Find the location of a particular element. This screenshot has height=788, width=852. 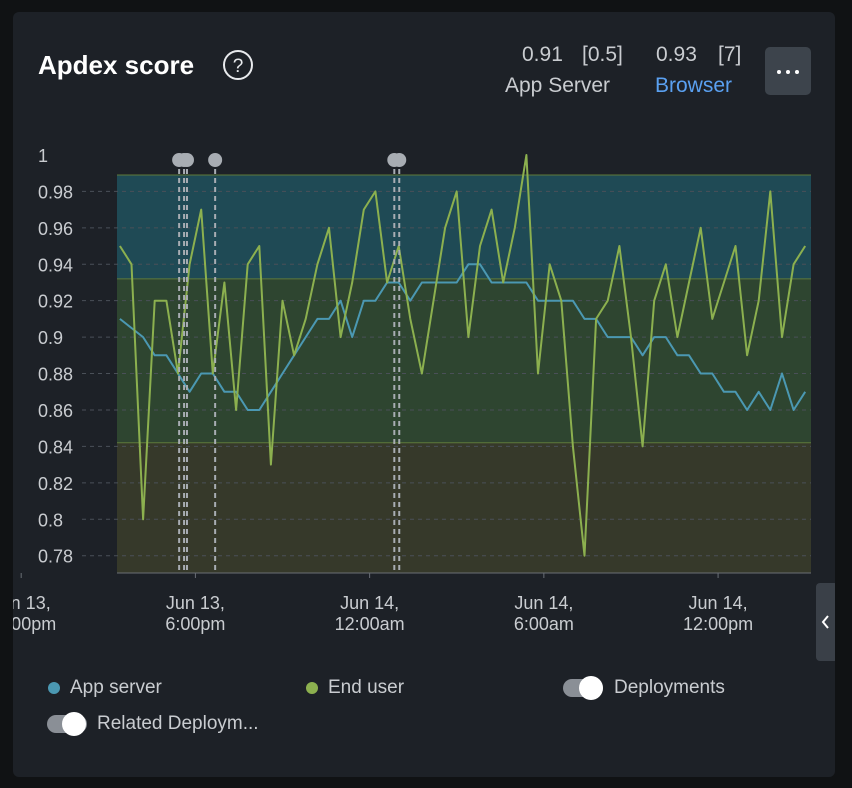

stat-detail: [7] is located at coordinates (730, 54).